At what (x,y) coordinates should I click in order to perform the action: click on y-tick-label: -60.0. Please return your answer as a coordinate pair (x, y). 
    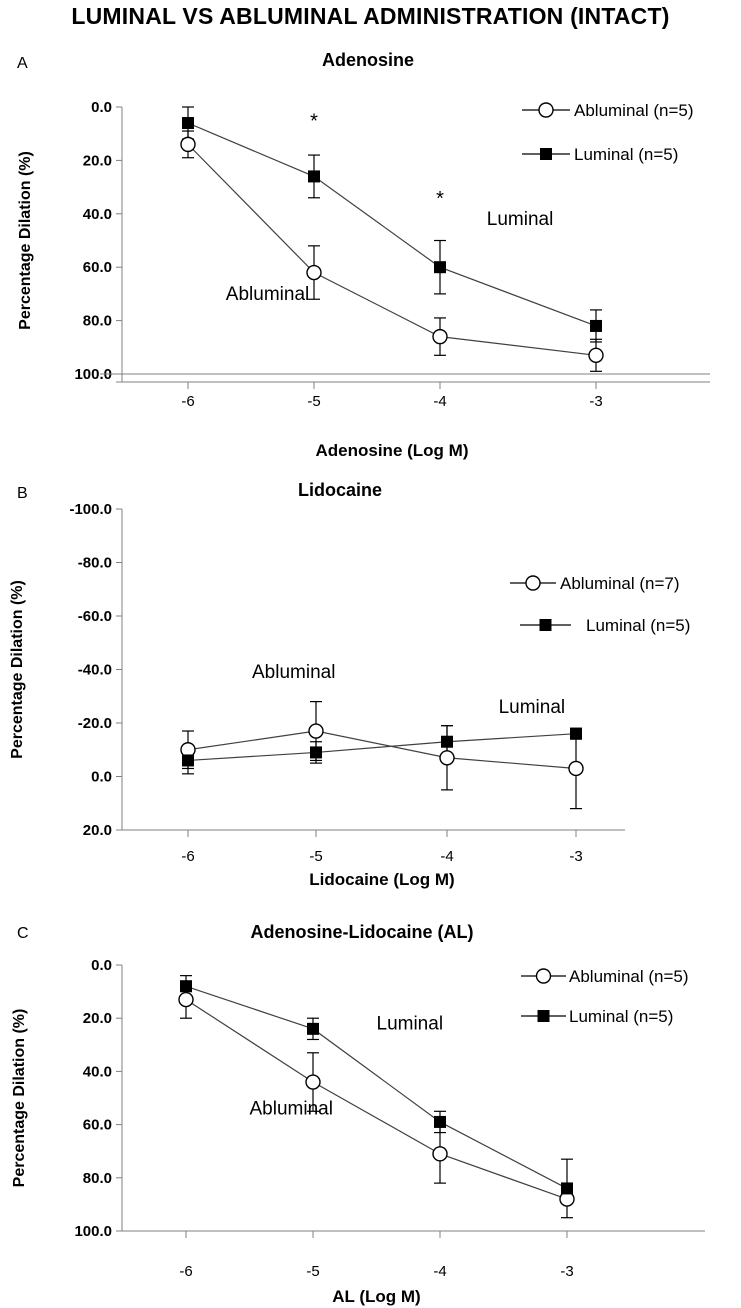
    Looking at the image, I should click on (95, 616).